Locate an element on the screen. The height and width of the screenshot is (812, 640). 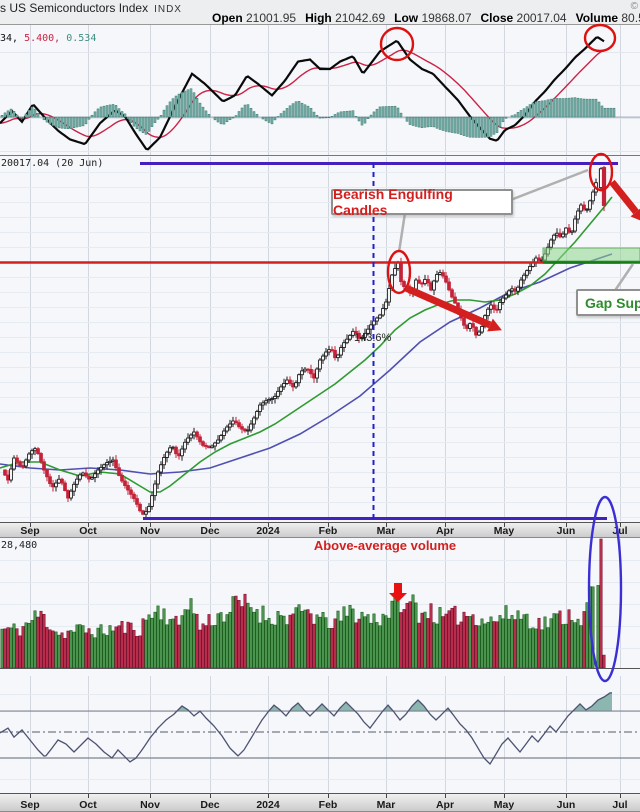
quote-value: 20017.04 is located at coordinates (540, 18).